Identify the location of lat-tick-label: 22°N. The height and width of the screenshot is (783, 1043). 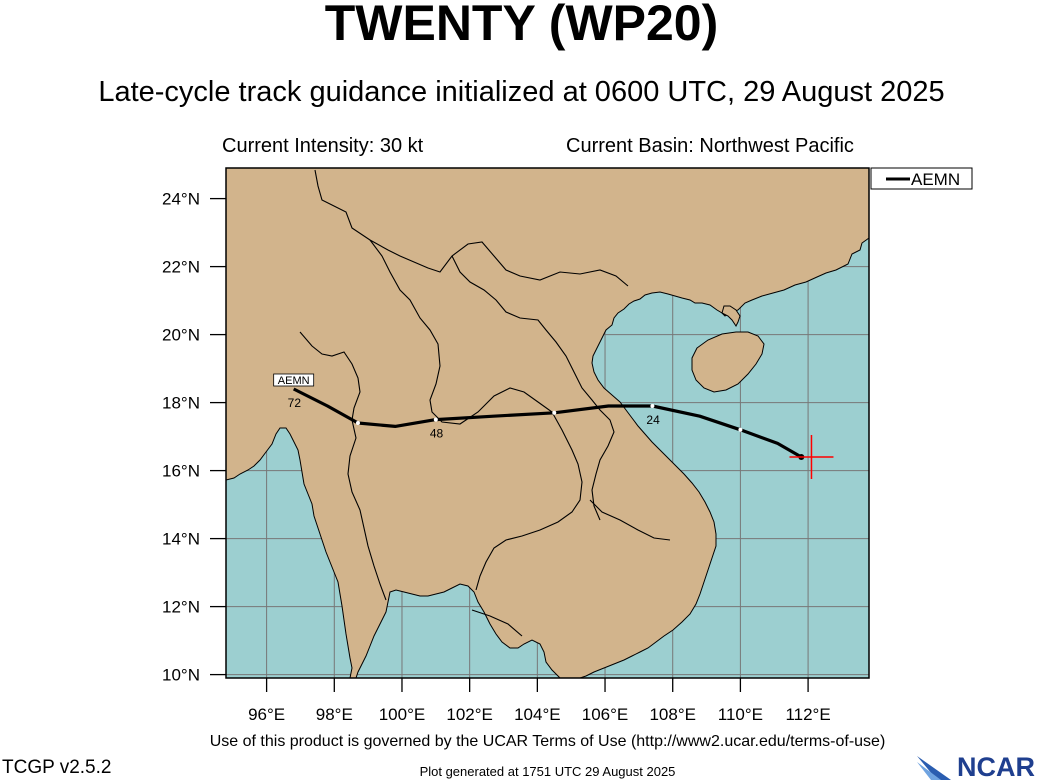
(181, 267).